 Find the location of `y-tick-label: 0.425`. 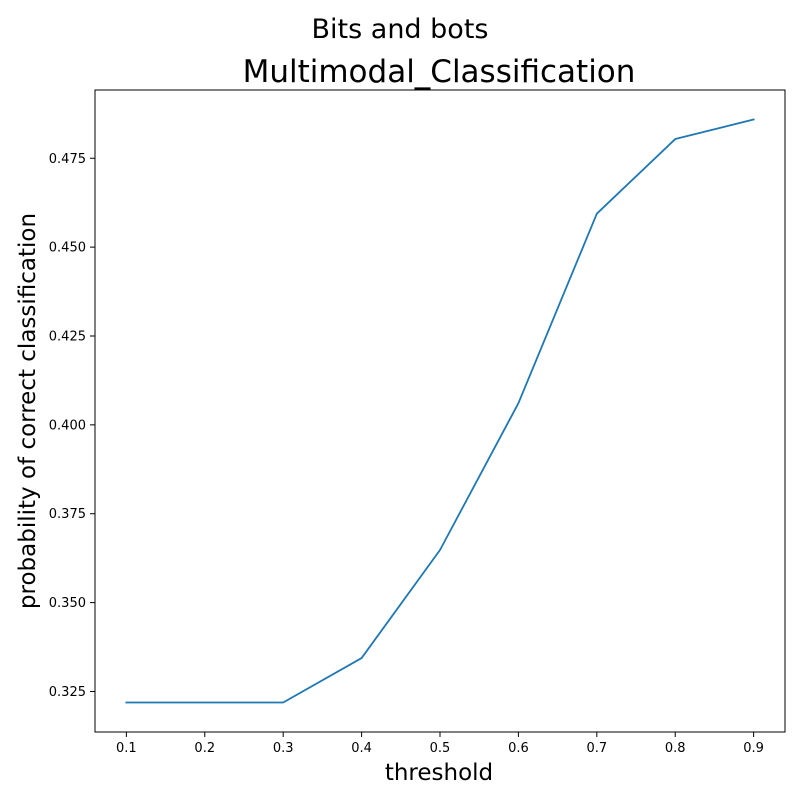

y-tick-label: 0.425 is located at coordinates (67, 336).